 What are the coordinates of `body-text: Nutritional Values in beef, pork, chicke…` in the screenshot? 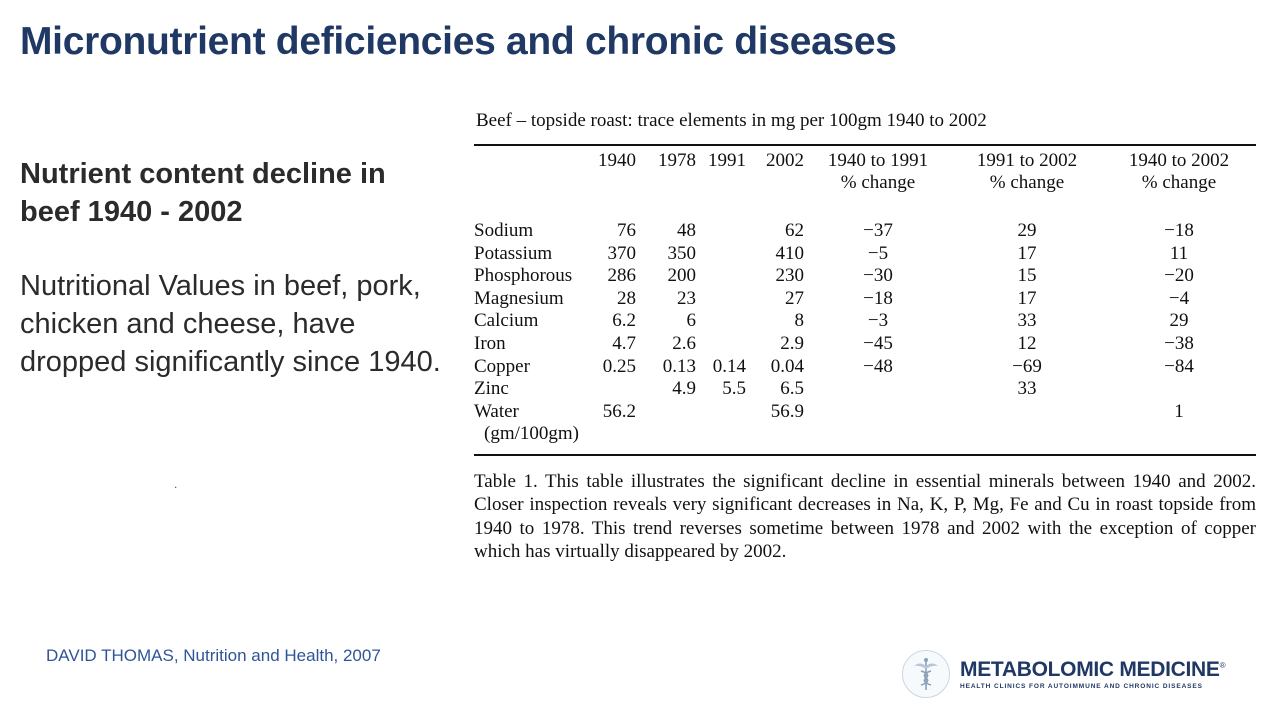 It's located at (230, 324).